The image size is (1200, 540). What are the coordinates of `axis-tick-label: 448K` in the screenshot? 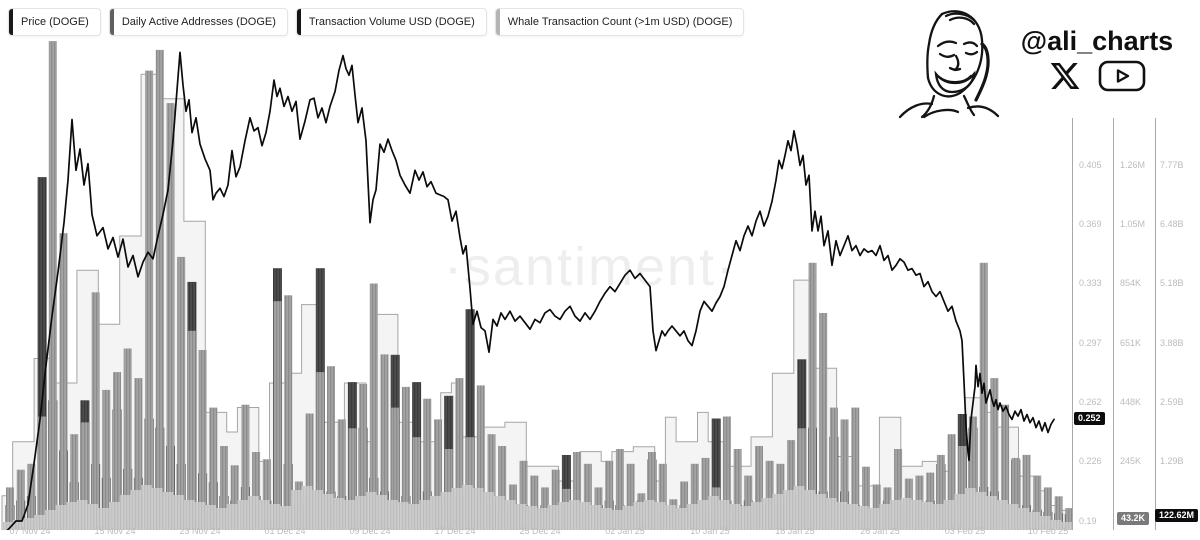 It's located at (1131, 402).